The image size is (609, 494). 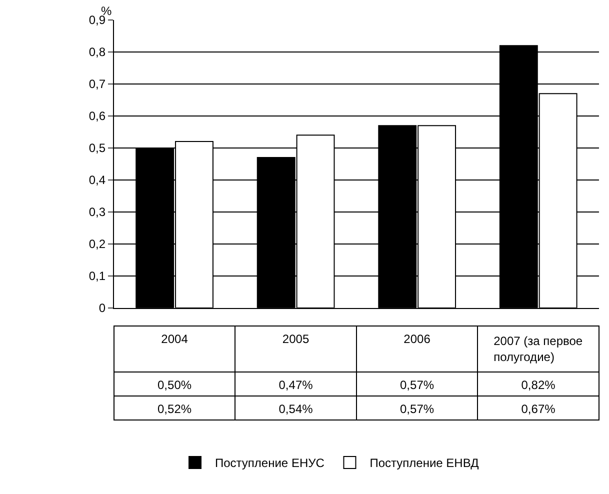 What do you see at coordinates (270, 463) in the screenshot?
I see `legend-label: Поступление ЕНУС` at bounding box center [270, 463].